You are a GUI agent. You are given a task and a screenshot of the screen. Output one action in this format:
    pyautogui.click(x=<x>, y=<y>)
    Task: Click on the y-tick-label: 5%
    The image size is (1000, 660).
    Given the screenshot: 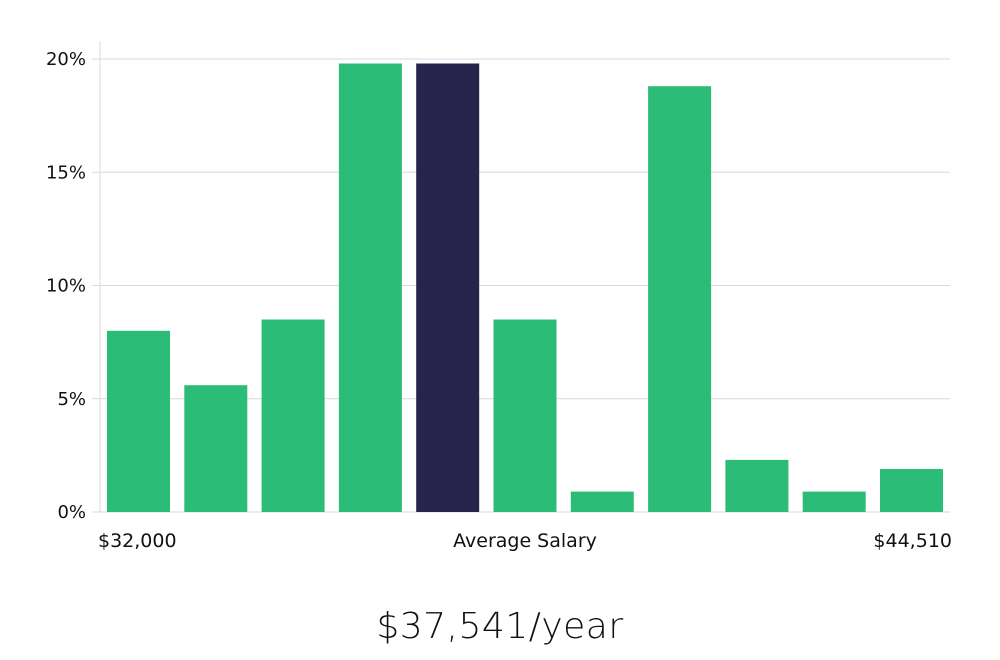 What is the action you would take?
    pyautogui.click(x=71, y=399)
    